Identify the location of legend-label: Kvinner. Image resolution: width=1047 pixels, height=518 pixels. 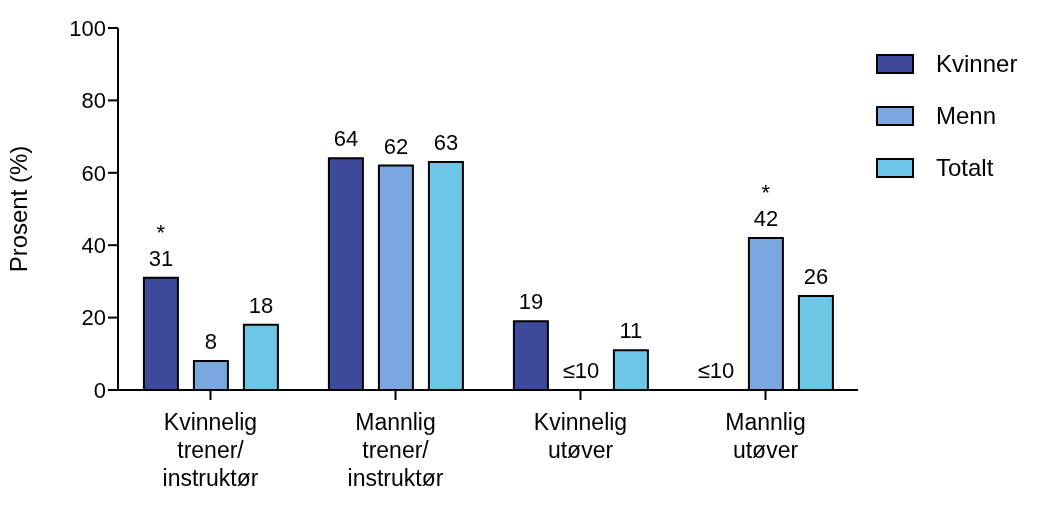
(977, 64).